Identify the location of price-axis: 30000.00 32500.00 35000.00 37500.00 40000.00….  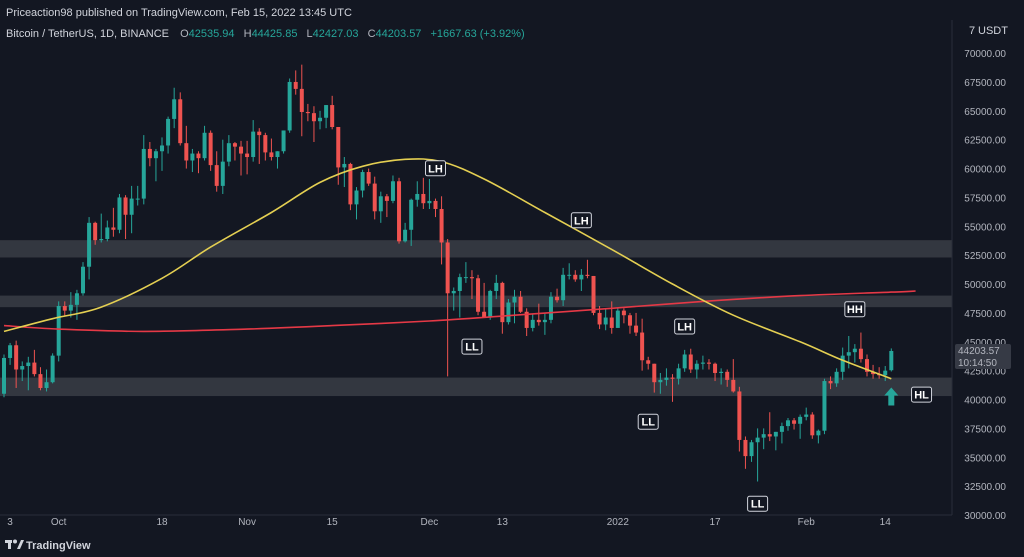
(985, 285).